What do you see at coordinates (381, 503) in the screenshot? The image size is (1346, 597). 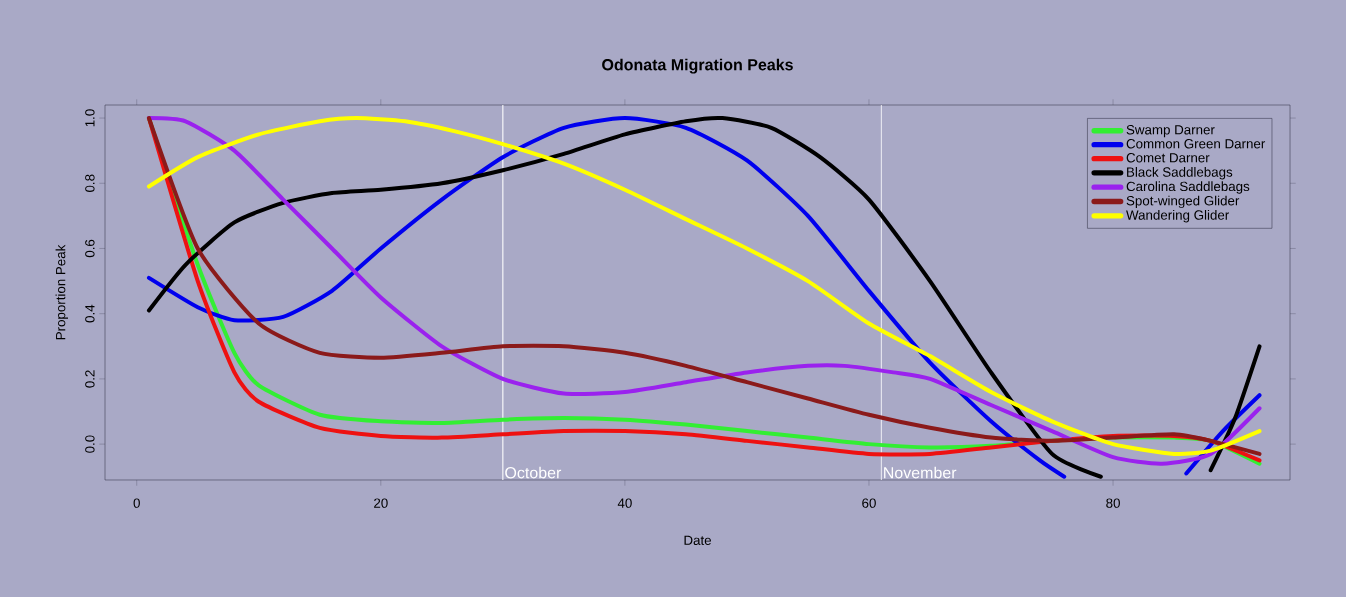 I see `x-tick-label: 20` at bounding box center [381, 503].